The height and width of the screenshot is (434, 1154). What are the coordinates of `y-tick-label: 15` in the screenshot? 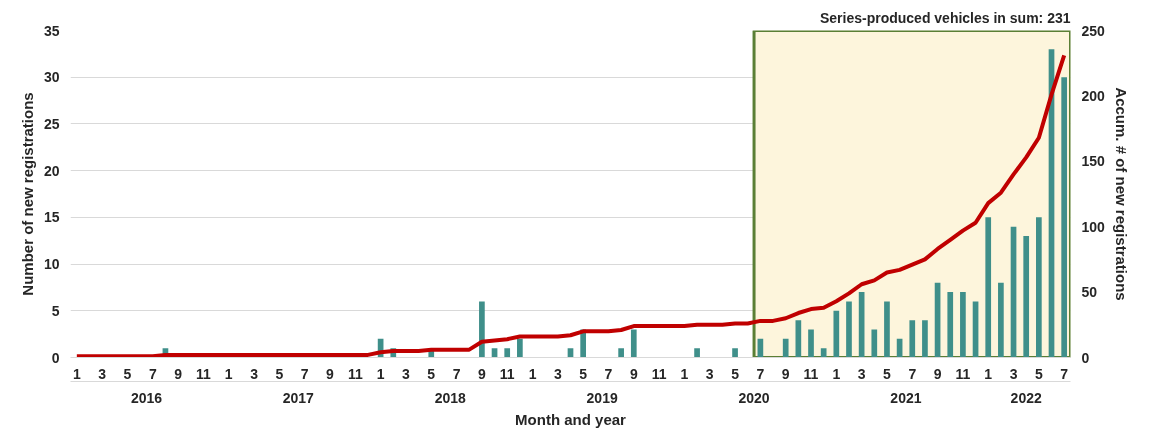 It's located at (51, 217).